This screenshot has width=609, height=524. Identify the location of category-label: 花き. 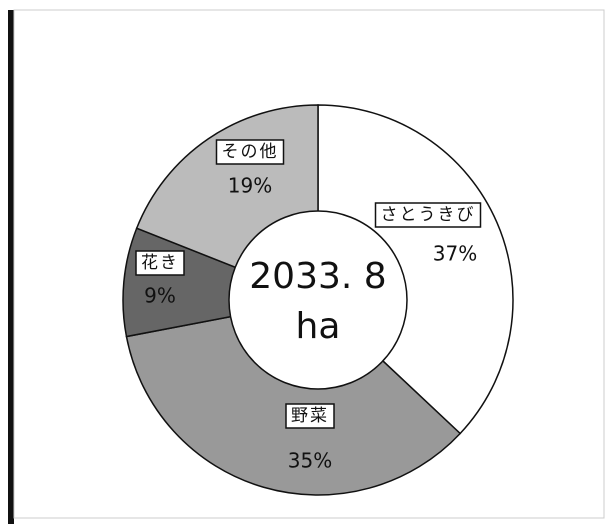
(160, 263).